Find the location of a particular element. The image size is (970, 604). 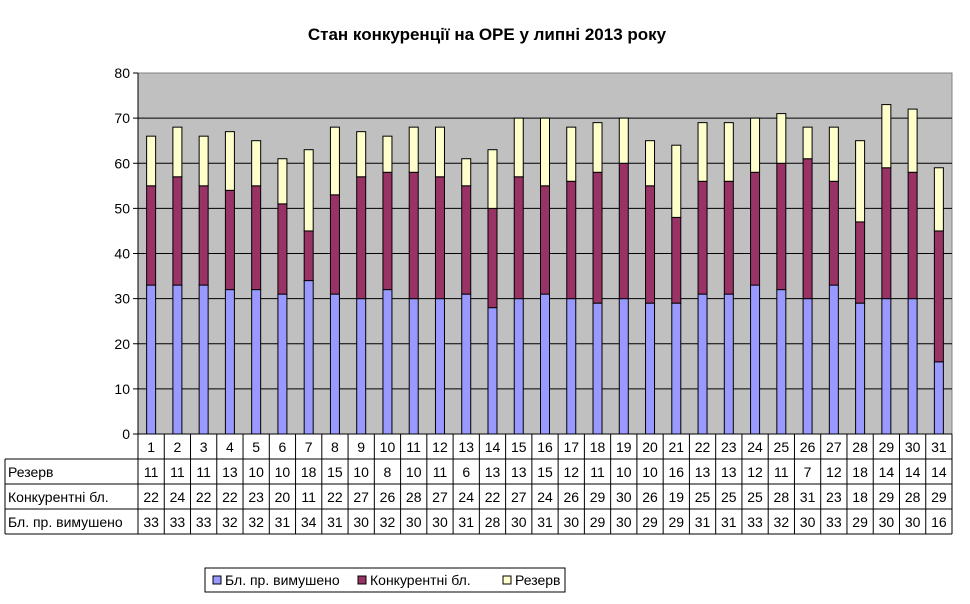

table-cell: 14 is located at coordinates (913, 472).